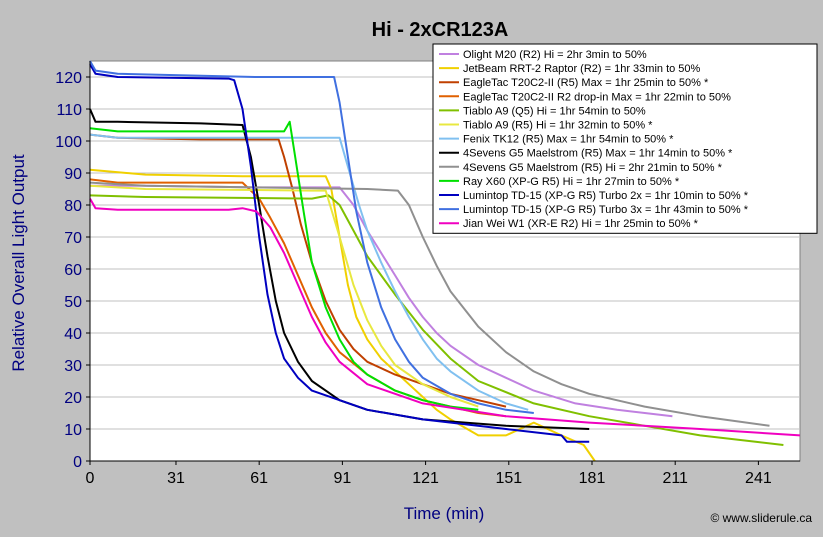 The image size is (823, 537). What do you see at coordinates (18, 263) in the screenshot?
I see `y-axis-label: Relative Overall Light Output` at bounding box center [18, 263].